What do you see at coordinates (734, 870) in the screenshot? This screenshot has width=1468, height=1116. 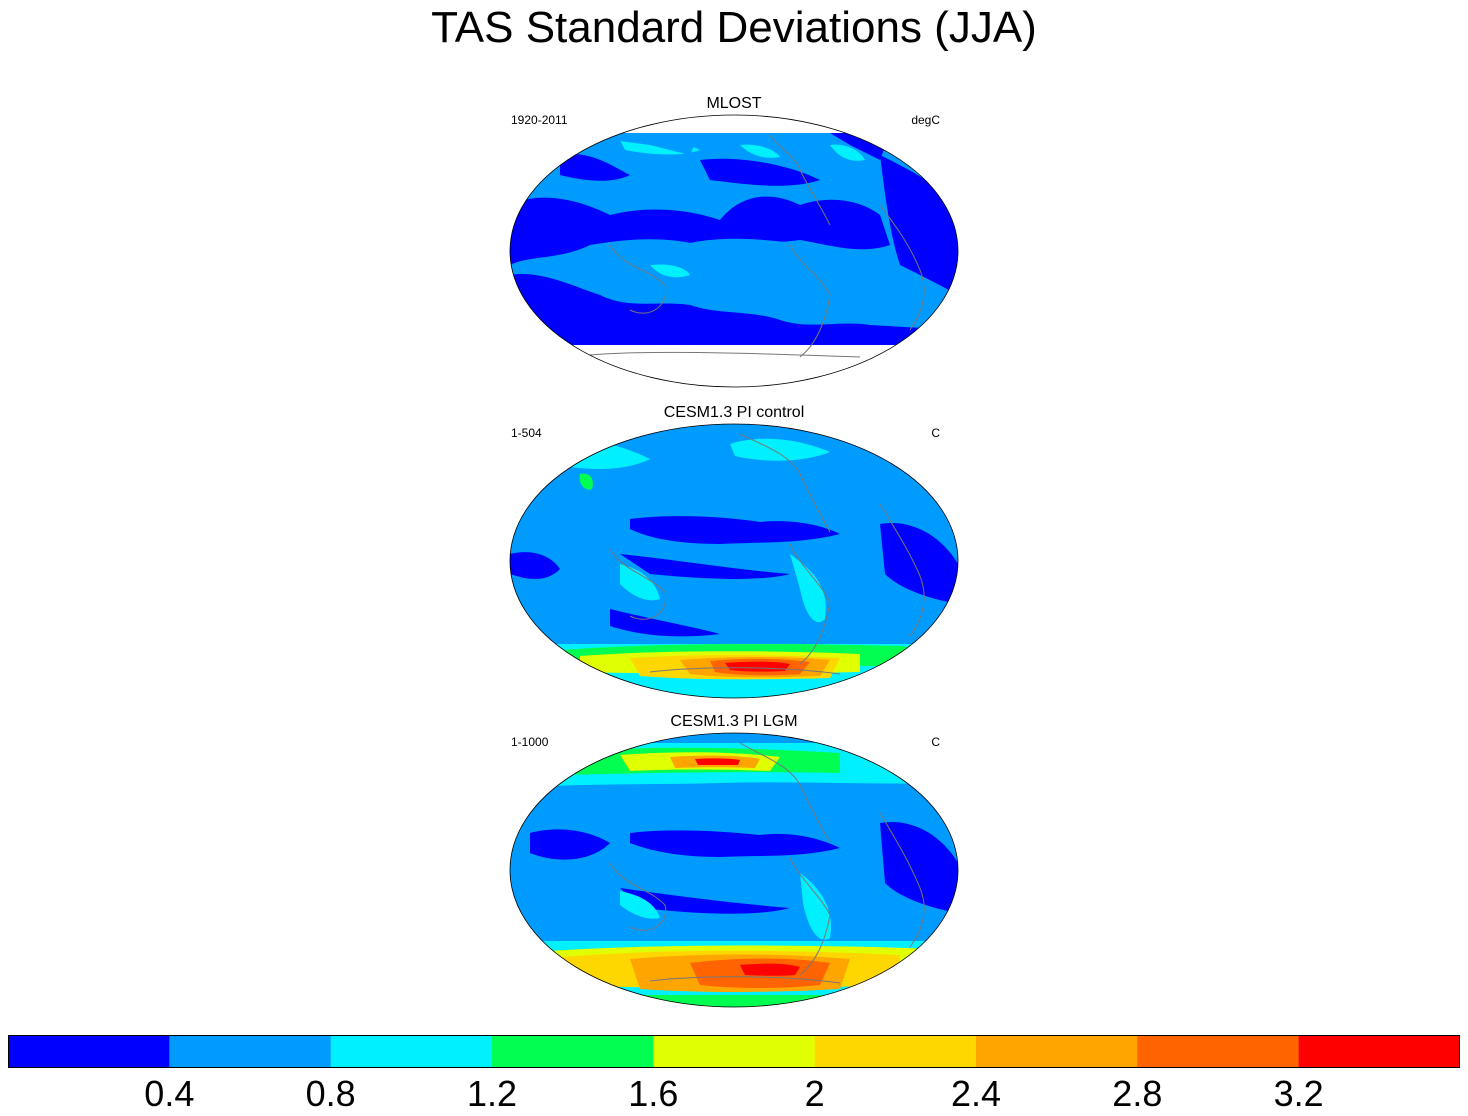 I see `map-pi-lgm` at bounding box center [734, 870].